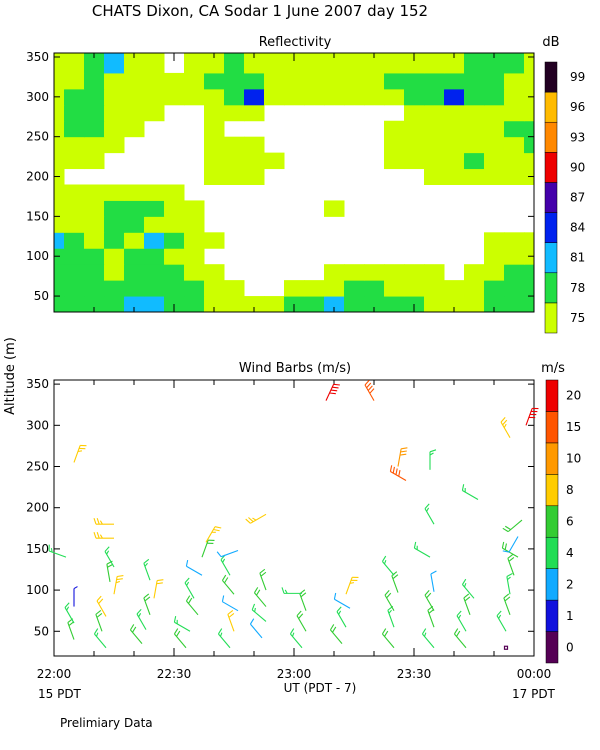  Describe the element at coordinates (37, 549) in the screenshot. I see `wind-ytick-label: 150` at that location.